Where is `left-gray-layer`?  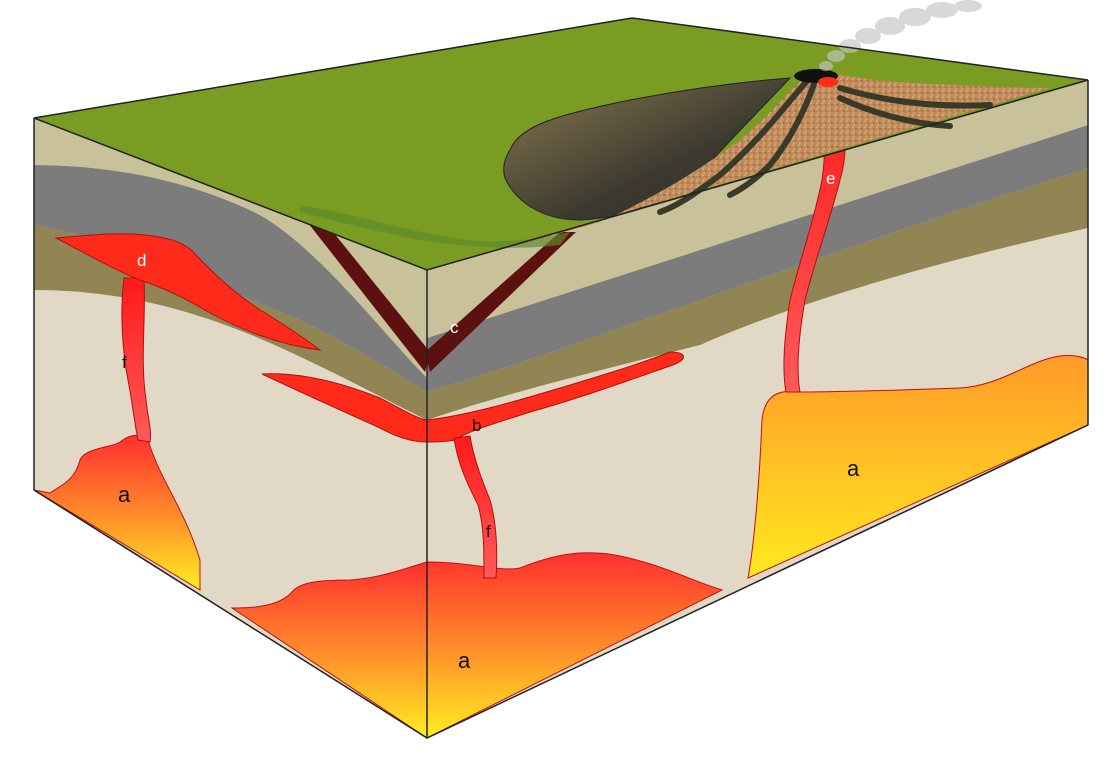 left-gray-layer is located at coordinates (230, 278).